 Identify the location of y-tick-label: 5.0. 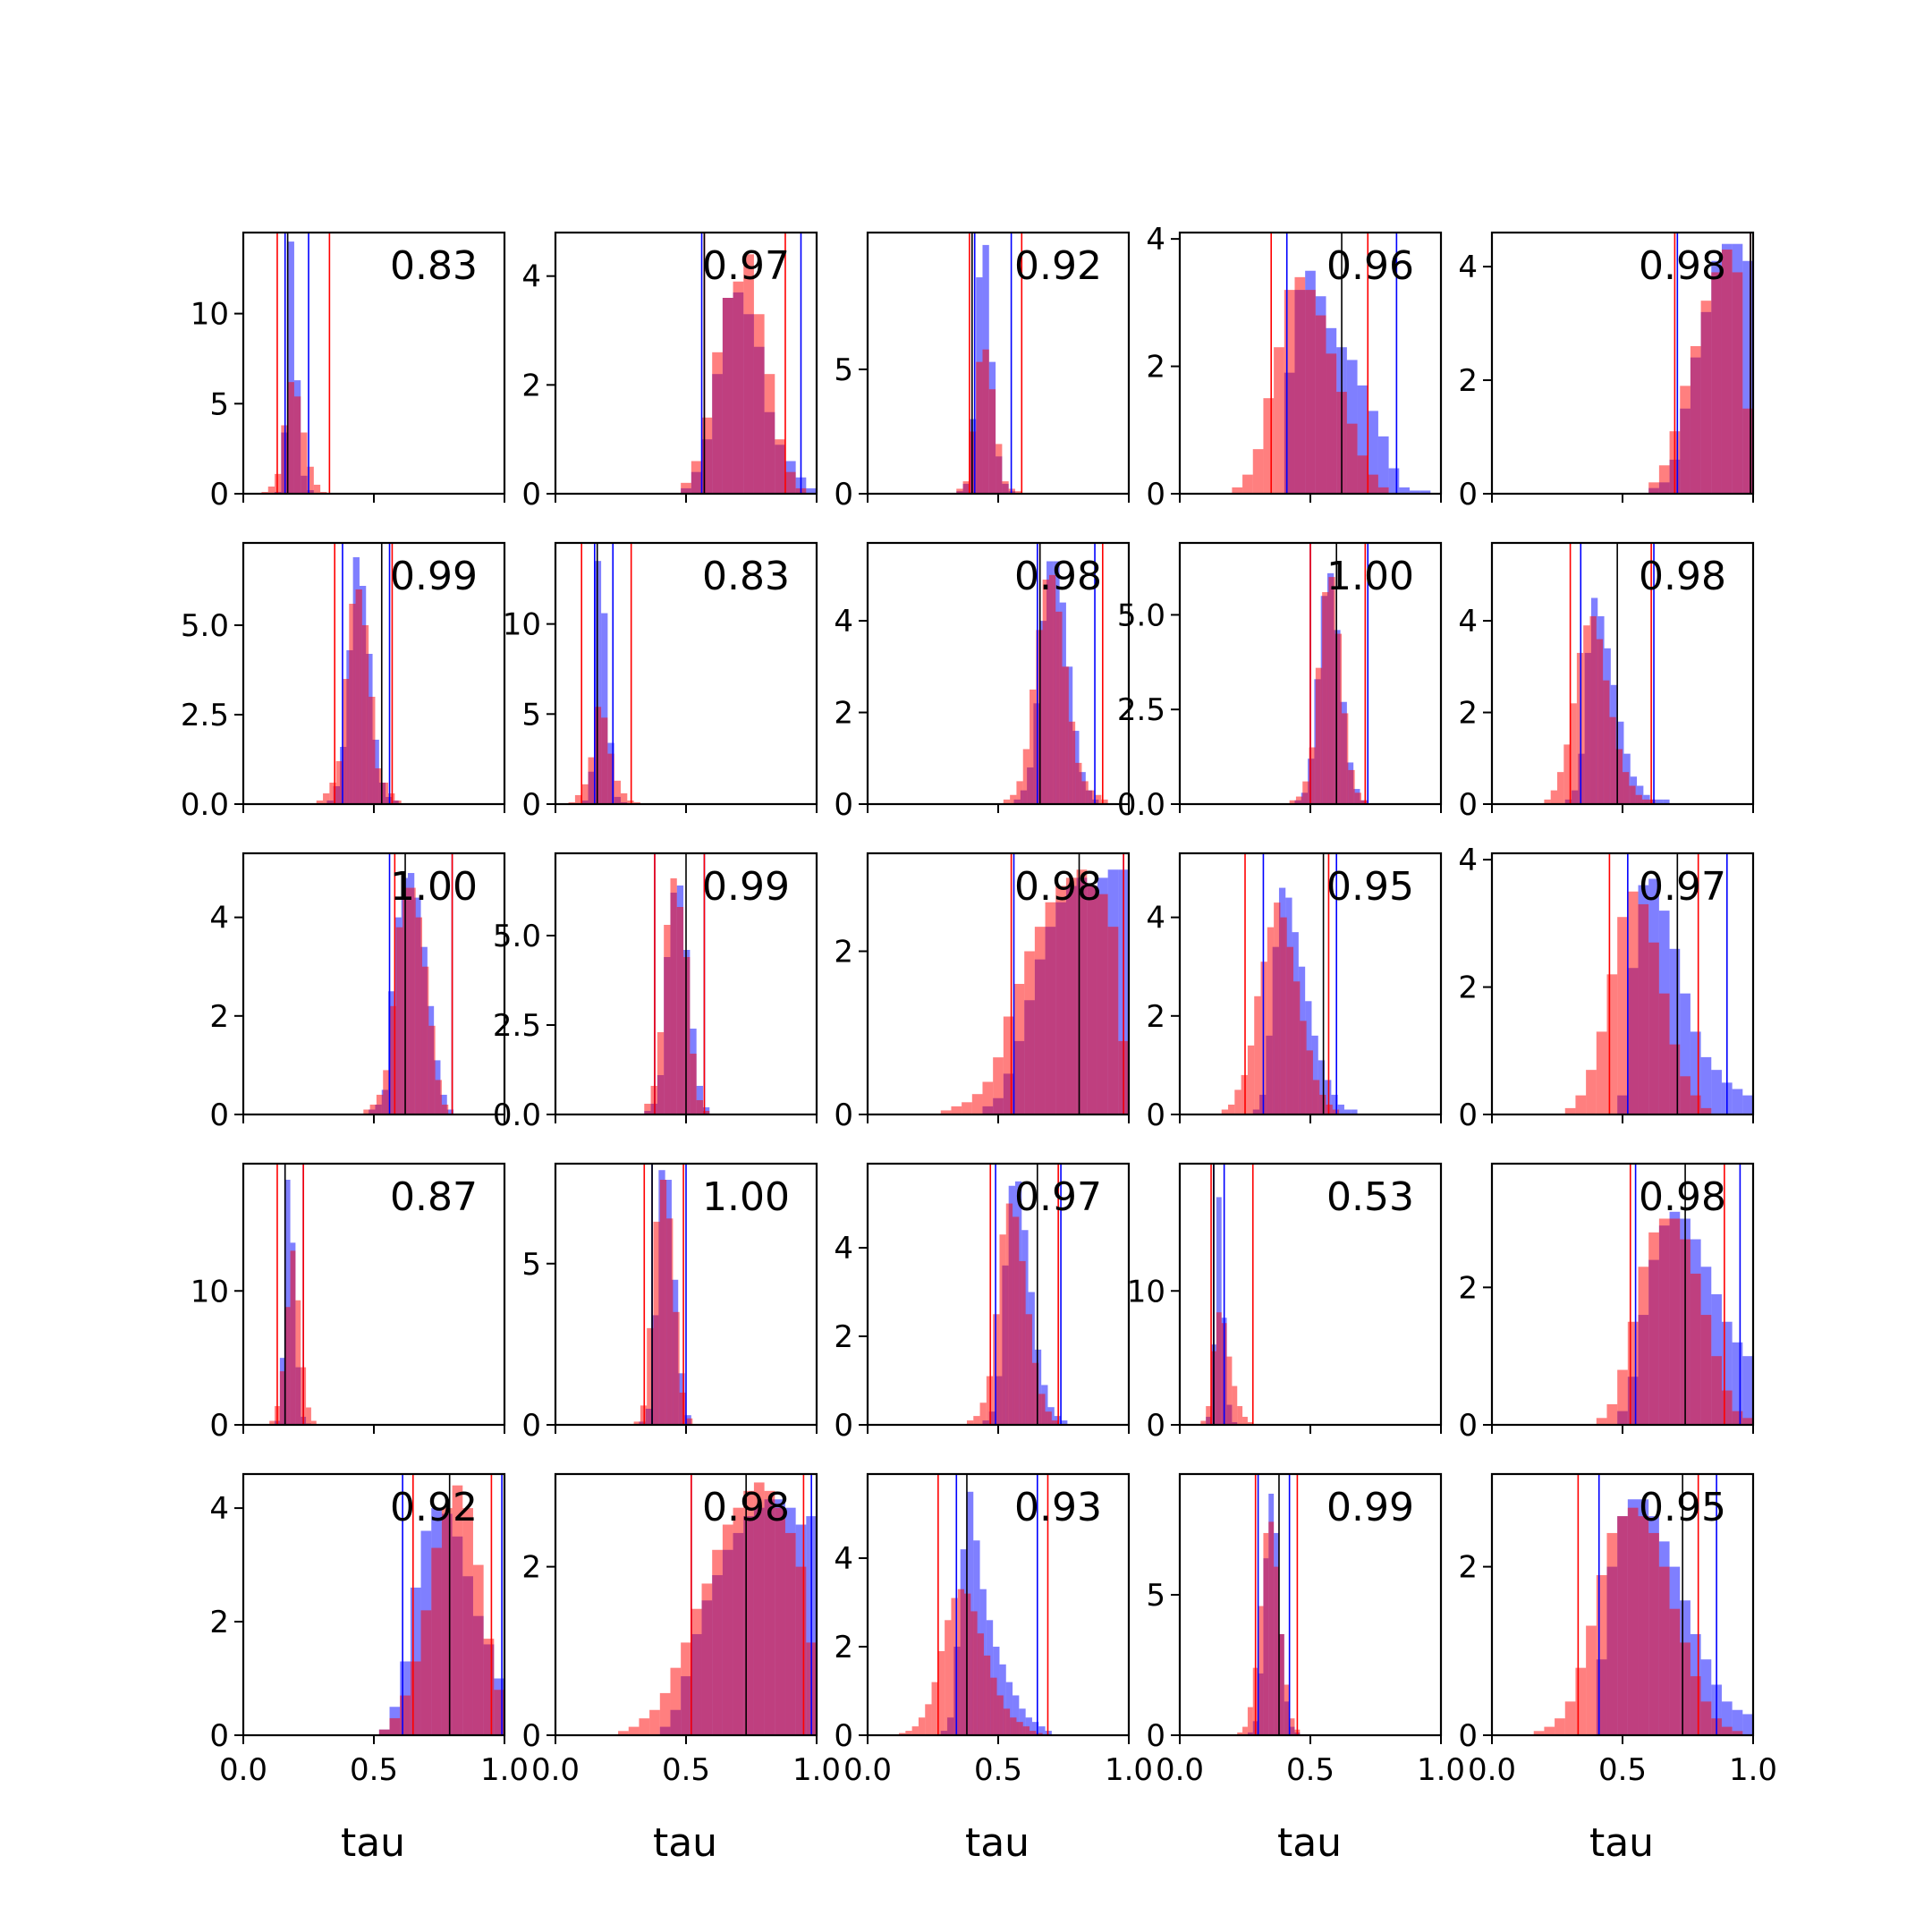
(517, 936).